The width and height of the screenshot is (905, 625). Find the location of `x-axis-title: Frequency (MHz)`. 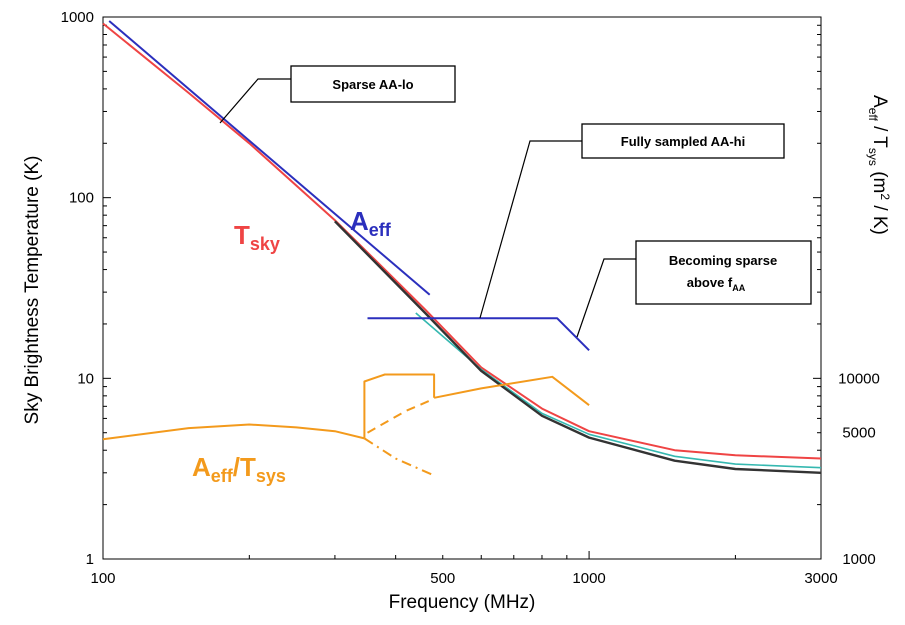

x-axis-title: Frequency (MHz) is located at coordinates (462, 602).